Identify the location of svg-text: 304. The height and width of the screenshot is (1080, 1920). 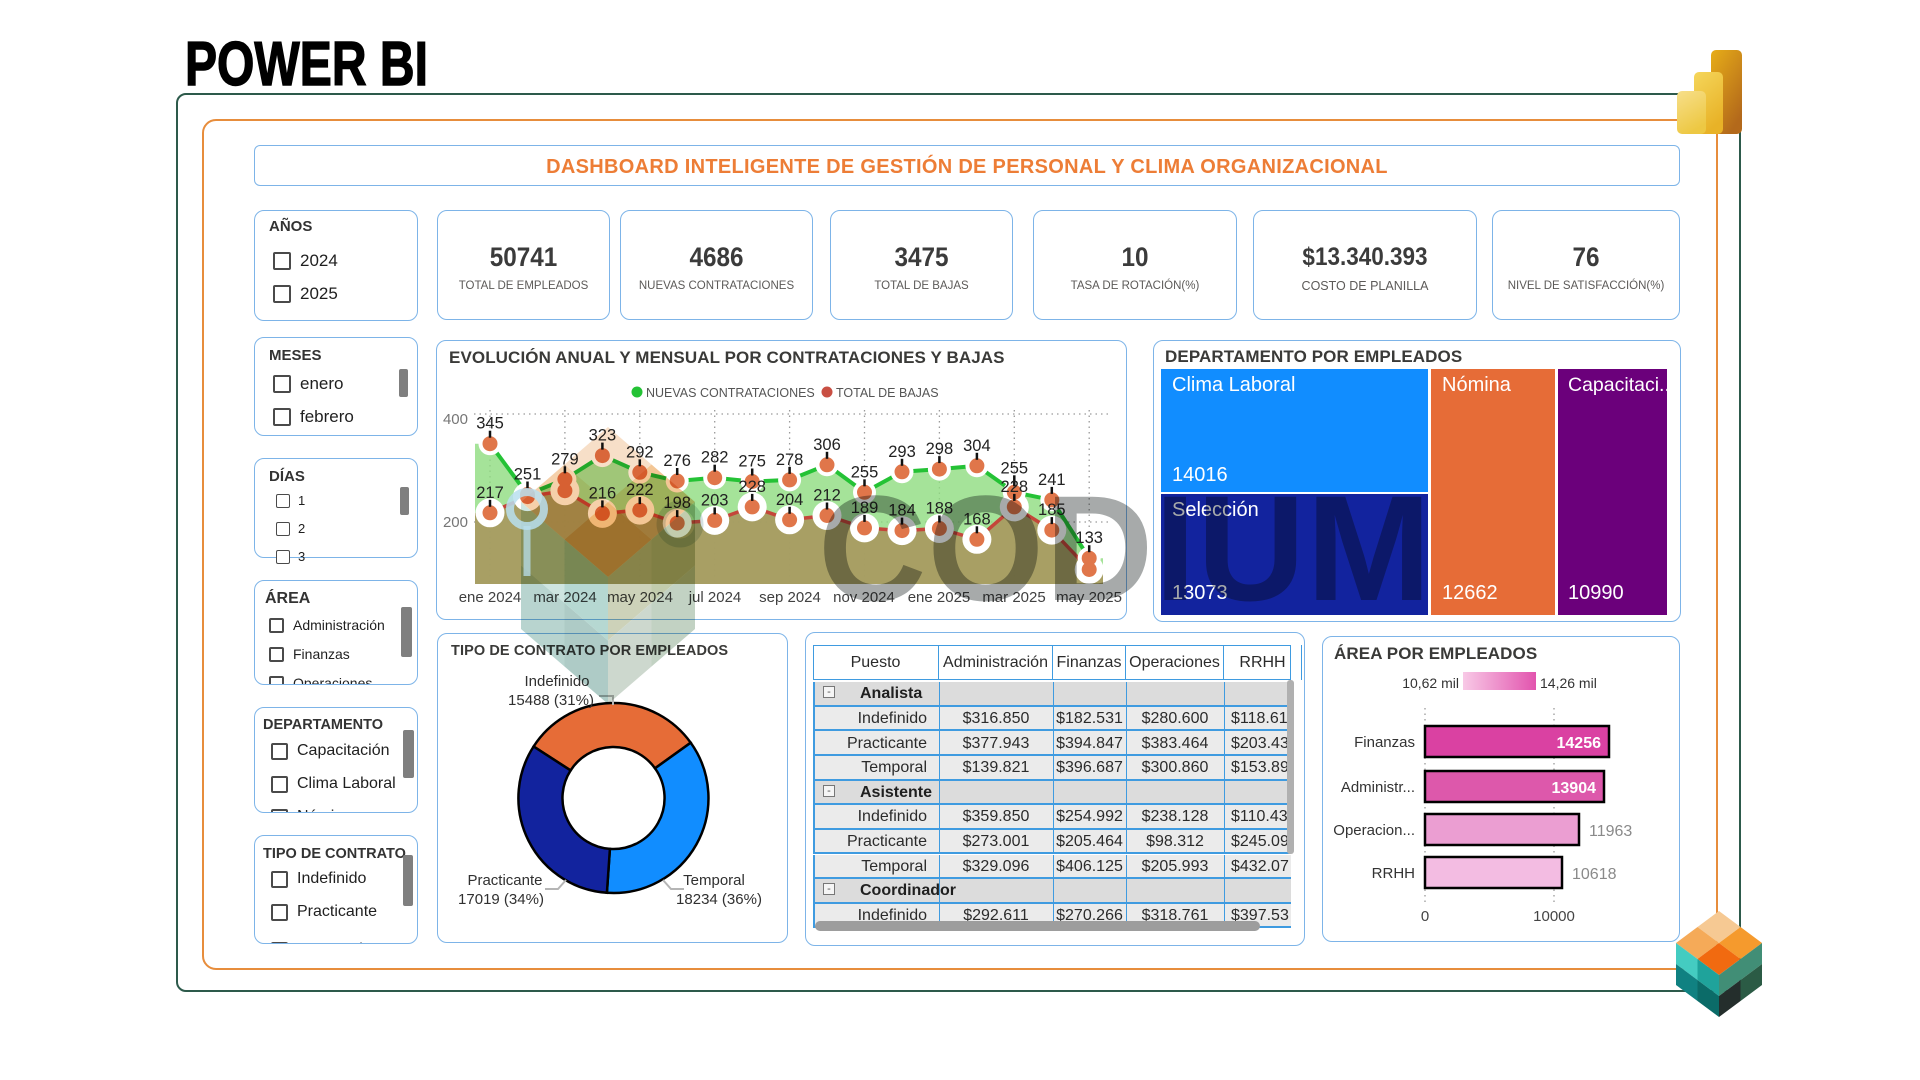
(977, 446).